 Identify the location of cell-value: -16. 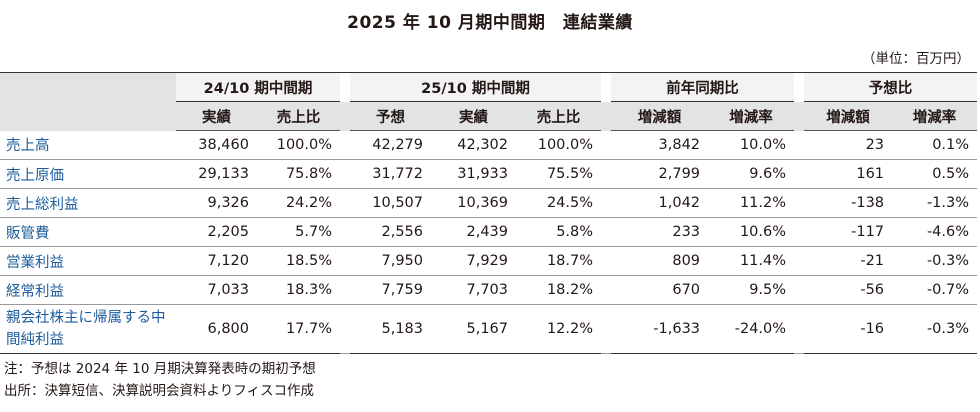
(848, 329).